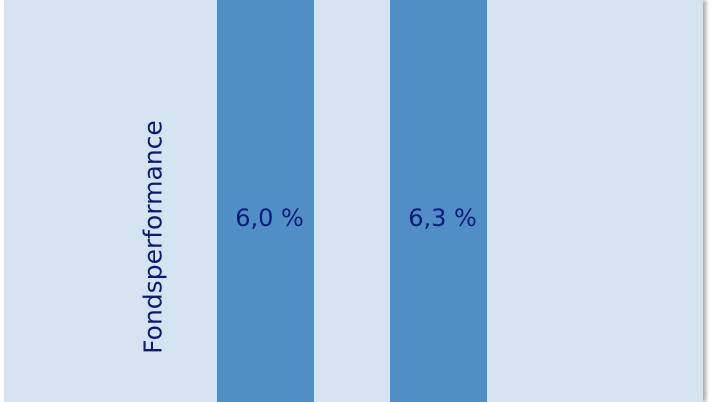 The height and width of the screenshot is (402, 715). Describe the element at coordinates (269, 218) in the screenshot. I see `bar-1-data-label: 6,0 %` at that location.